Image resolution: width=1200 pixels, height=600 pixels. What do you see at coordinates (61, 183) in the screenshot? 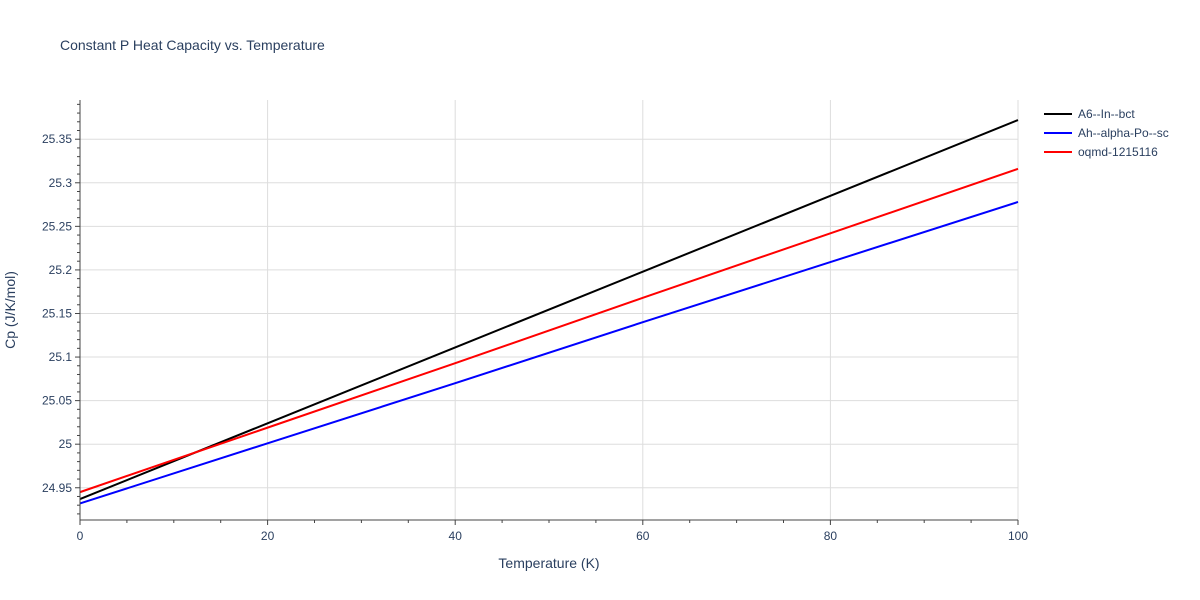
I see `y-tick-label: 25.3` at bounding box center [61, 183].